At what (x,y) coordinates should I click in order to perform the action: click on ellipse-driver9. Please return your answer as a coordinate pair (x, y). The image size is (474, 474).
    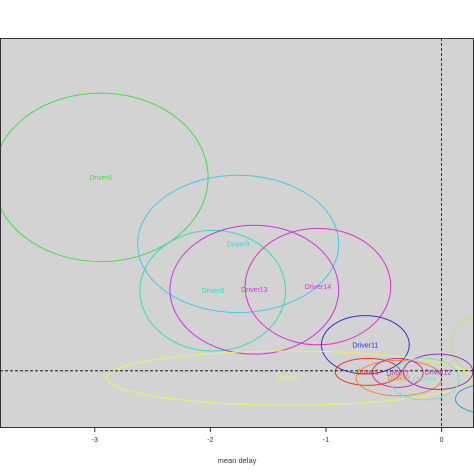
    Looking at the image, I should click on (238, 244).